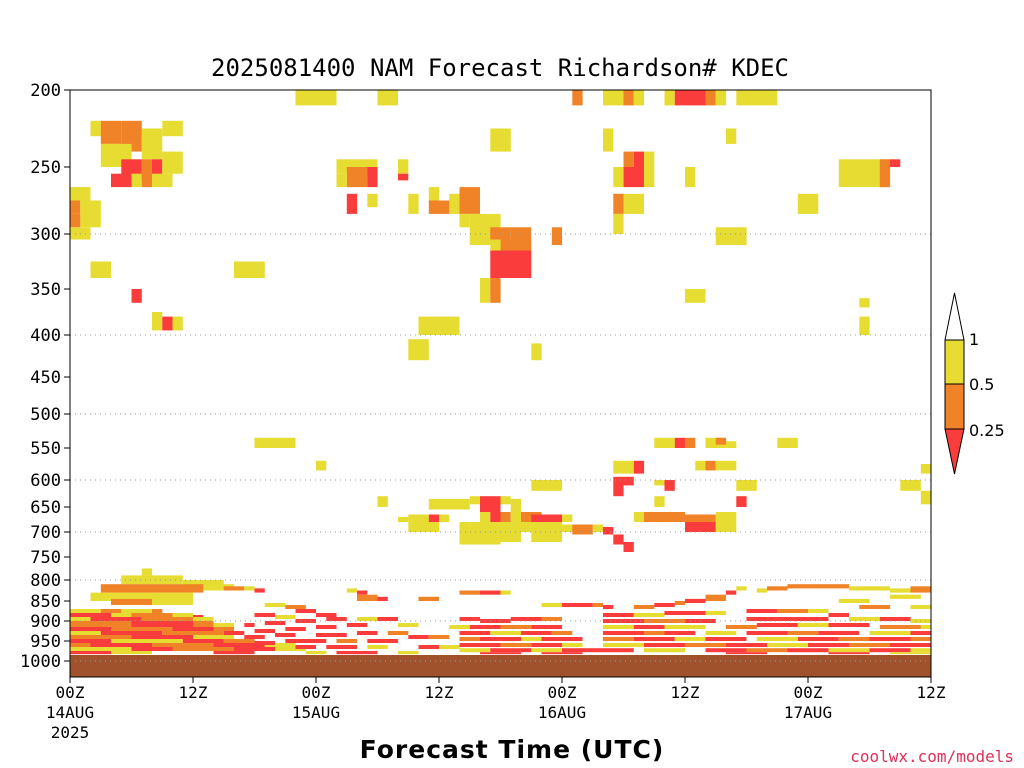 This screenshot has width=1024, height=768. Describe the element at coordinates (685, 692) in the screenshot. I see `x-tick-label: 12Z` at that location.